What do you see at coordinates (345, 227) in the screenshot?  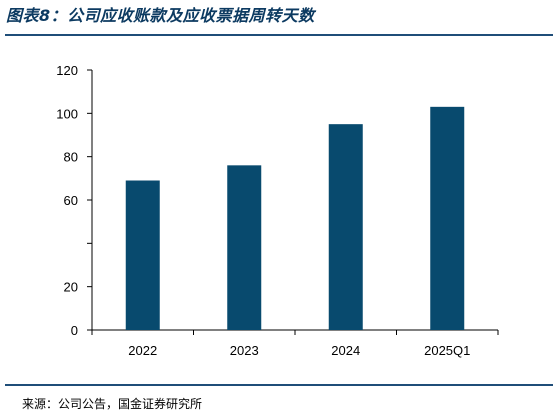 I see `bar-2024` at bounding box center [345, 227].